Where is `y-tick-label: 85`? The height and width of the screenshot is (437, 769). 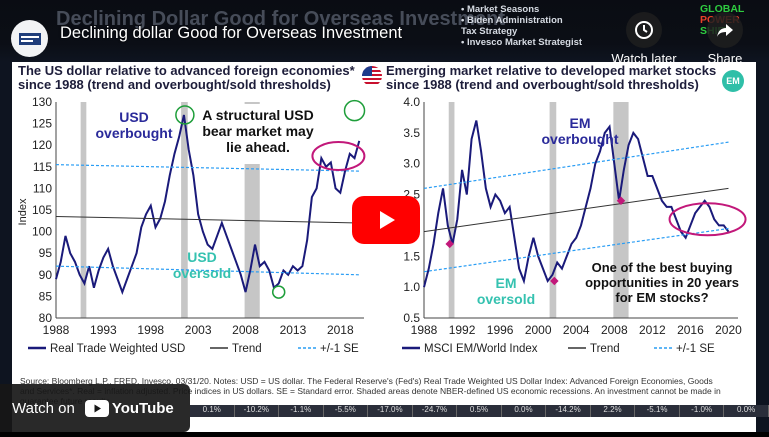
y-tick-label: 85 is located at coordinates (46, 296).